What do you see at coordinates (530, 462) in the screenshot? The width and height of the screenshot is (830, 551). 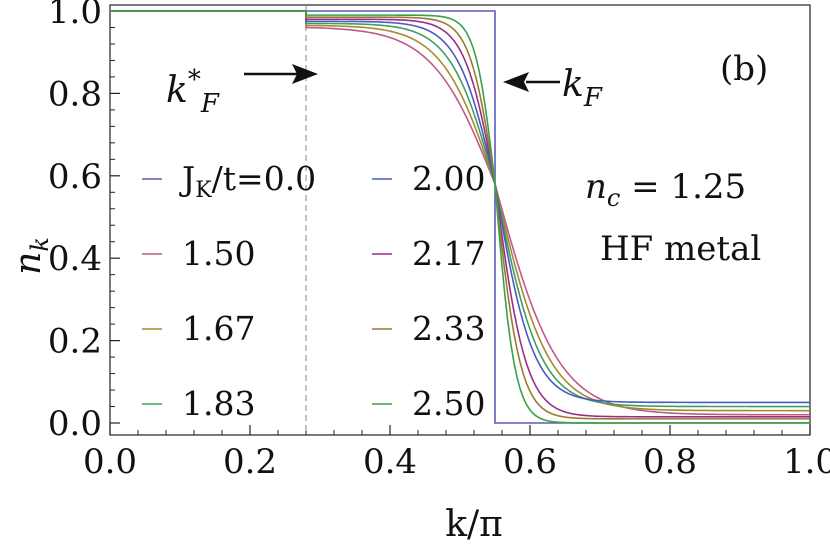 I see `x-tick-label: 0.6` at bounding box center [530, 462].